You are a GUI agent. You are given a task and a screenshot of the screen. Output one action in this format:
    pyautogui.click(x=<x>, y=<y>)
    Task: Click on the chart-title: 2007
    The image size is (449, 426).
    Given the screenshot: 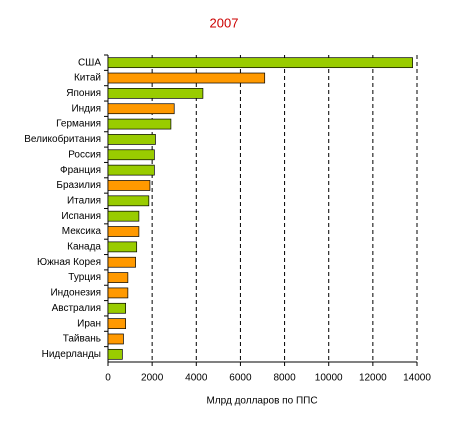 What is the action you would take?
    pyautogui.click(x=224, y=22)
    